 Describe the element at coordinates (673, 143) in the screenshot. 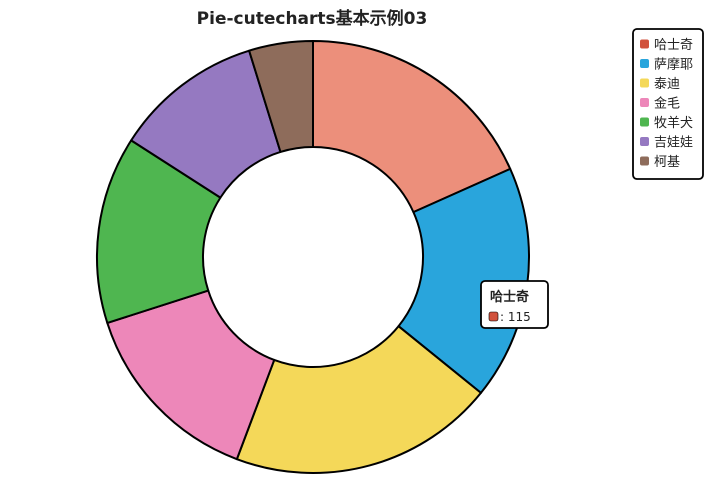

I see `legend-label-6: 吉娃娃` at that location.